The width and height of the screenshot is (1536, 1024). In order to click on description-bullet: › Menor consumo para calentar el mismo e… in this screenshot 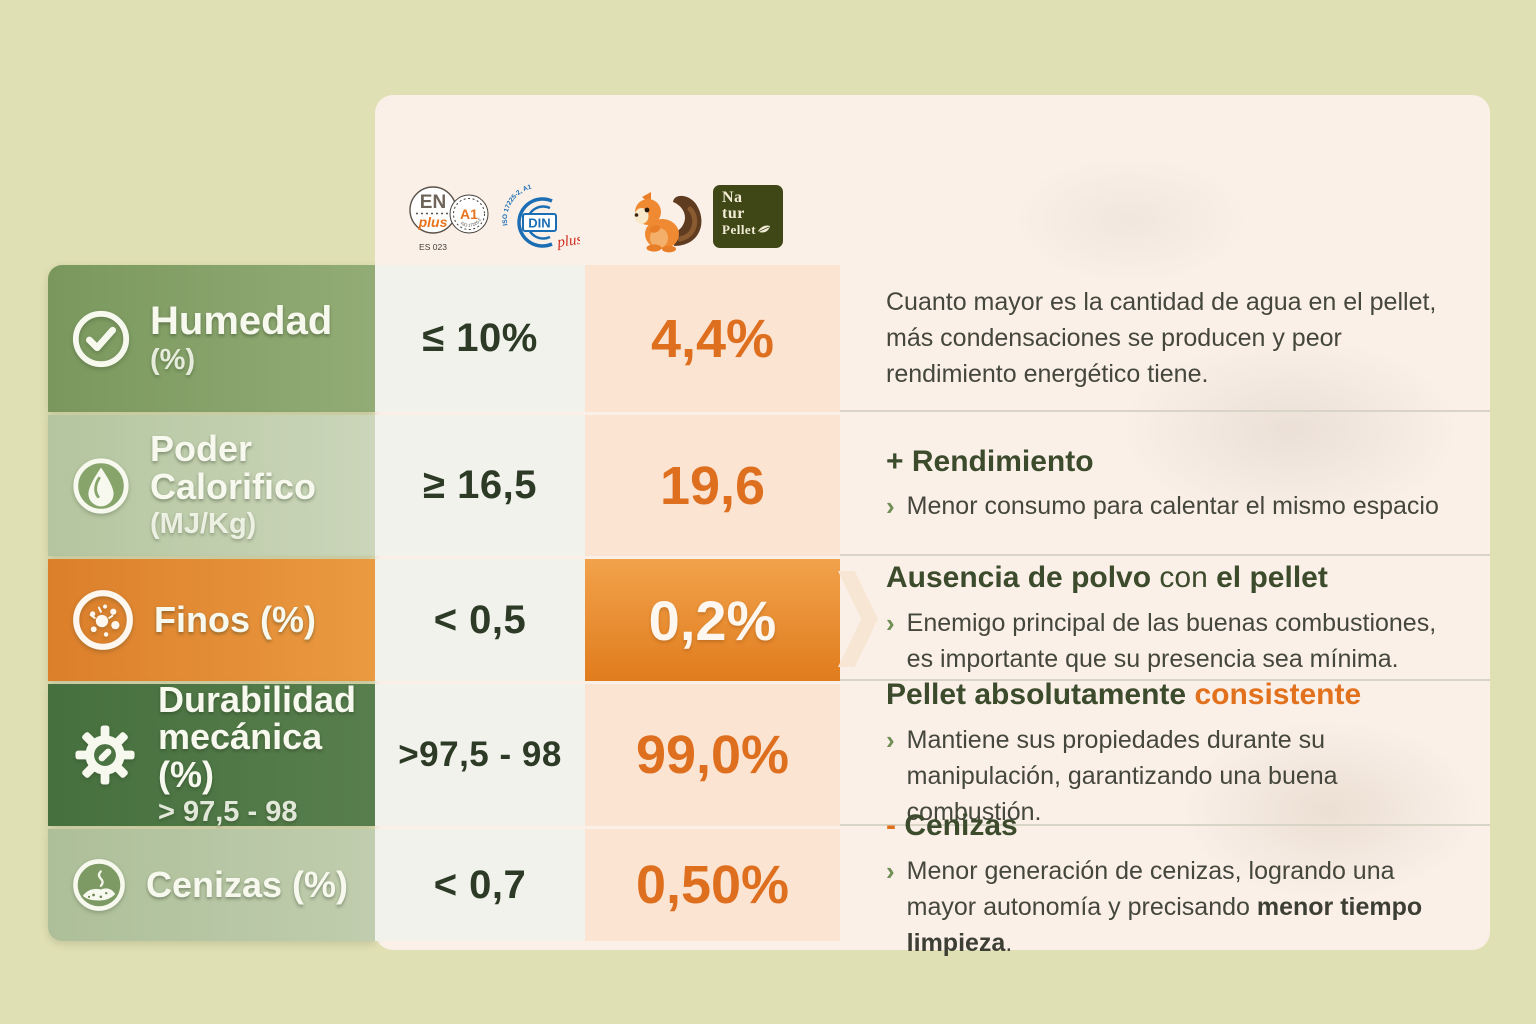, I will do `click(1171, 506)`.